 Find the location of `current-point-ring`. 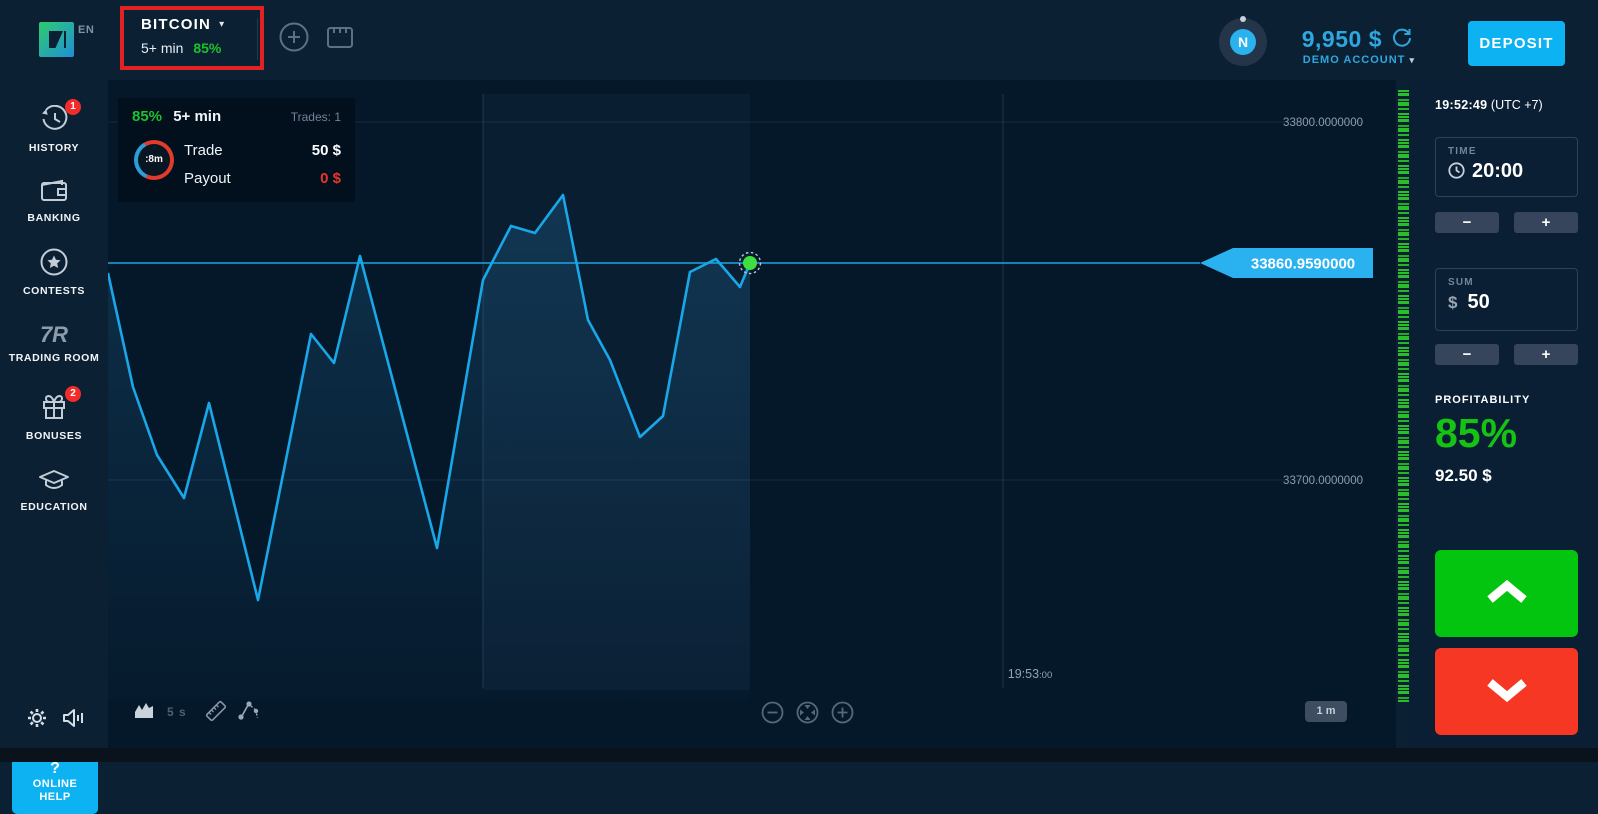

current-point-ring is located at coordinates (750, 263).